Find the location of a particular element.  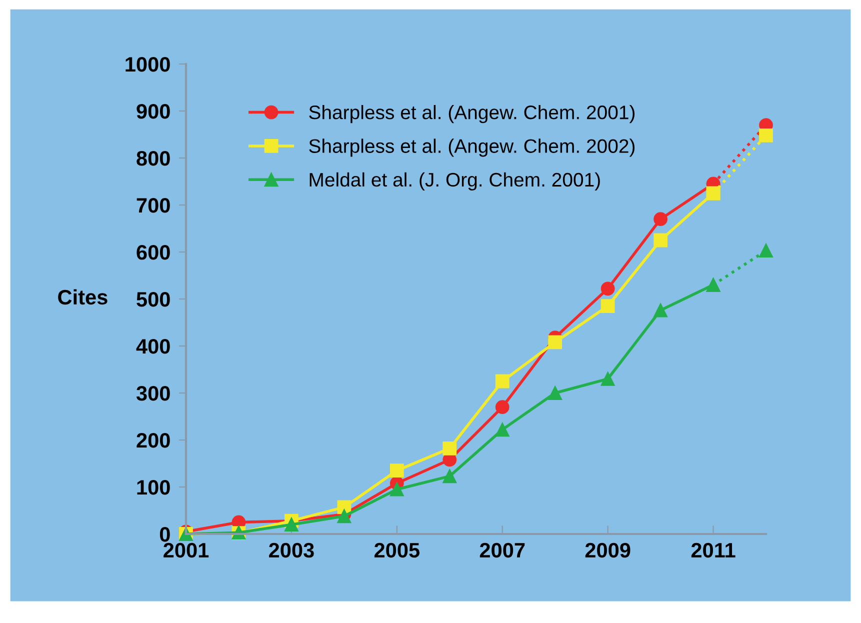

y-tick-label: 800 is located at coordinates (153, 158).